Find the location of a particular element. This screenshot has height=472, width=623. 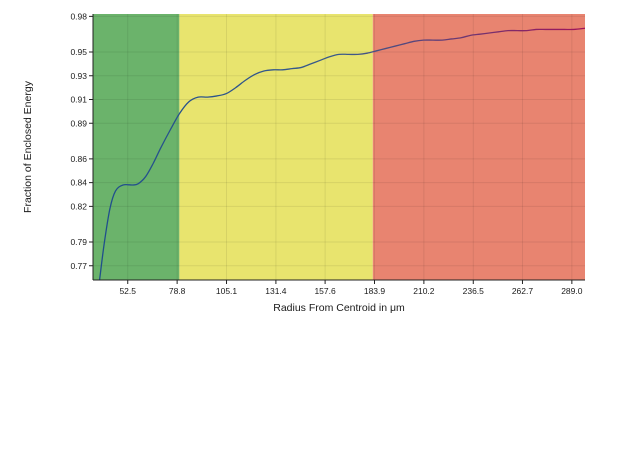

x-tick-label-1: 78.8 is located at coordinates (177, 291).